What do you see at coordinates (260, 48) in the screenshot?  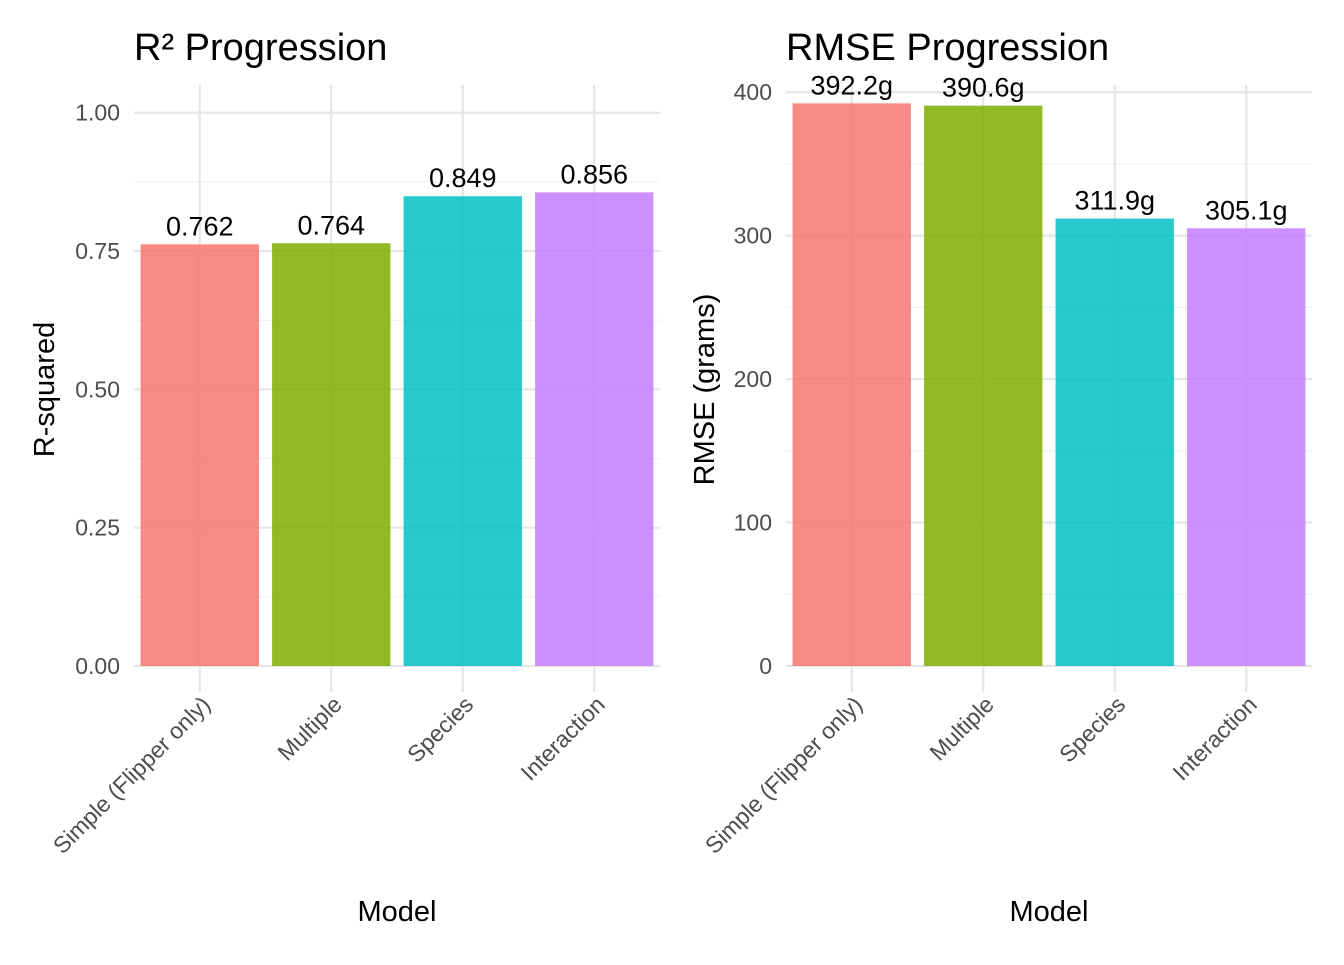 I see `chart1-title: R² Progression` at bounding box center [260, 48].